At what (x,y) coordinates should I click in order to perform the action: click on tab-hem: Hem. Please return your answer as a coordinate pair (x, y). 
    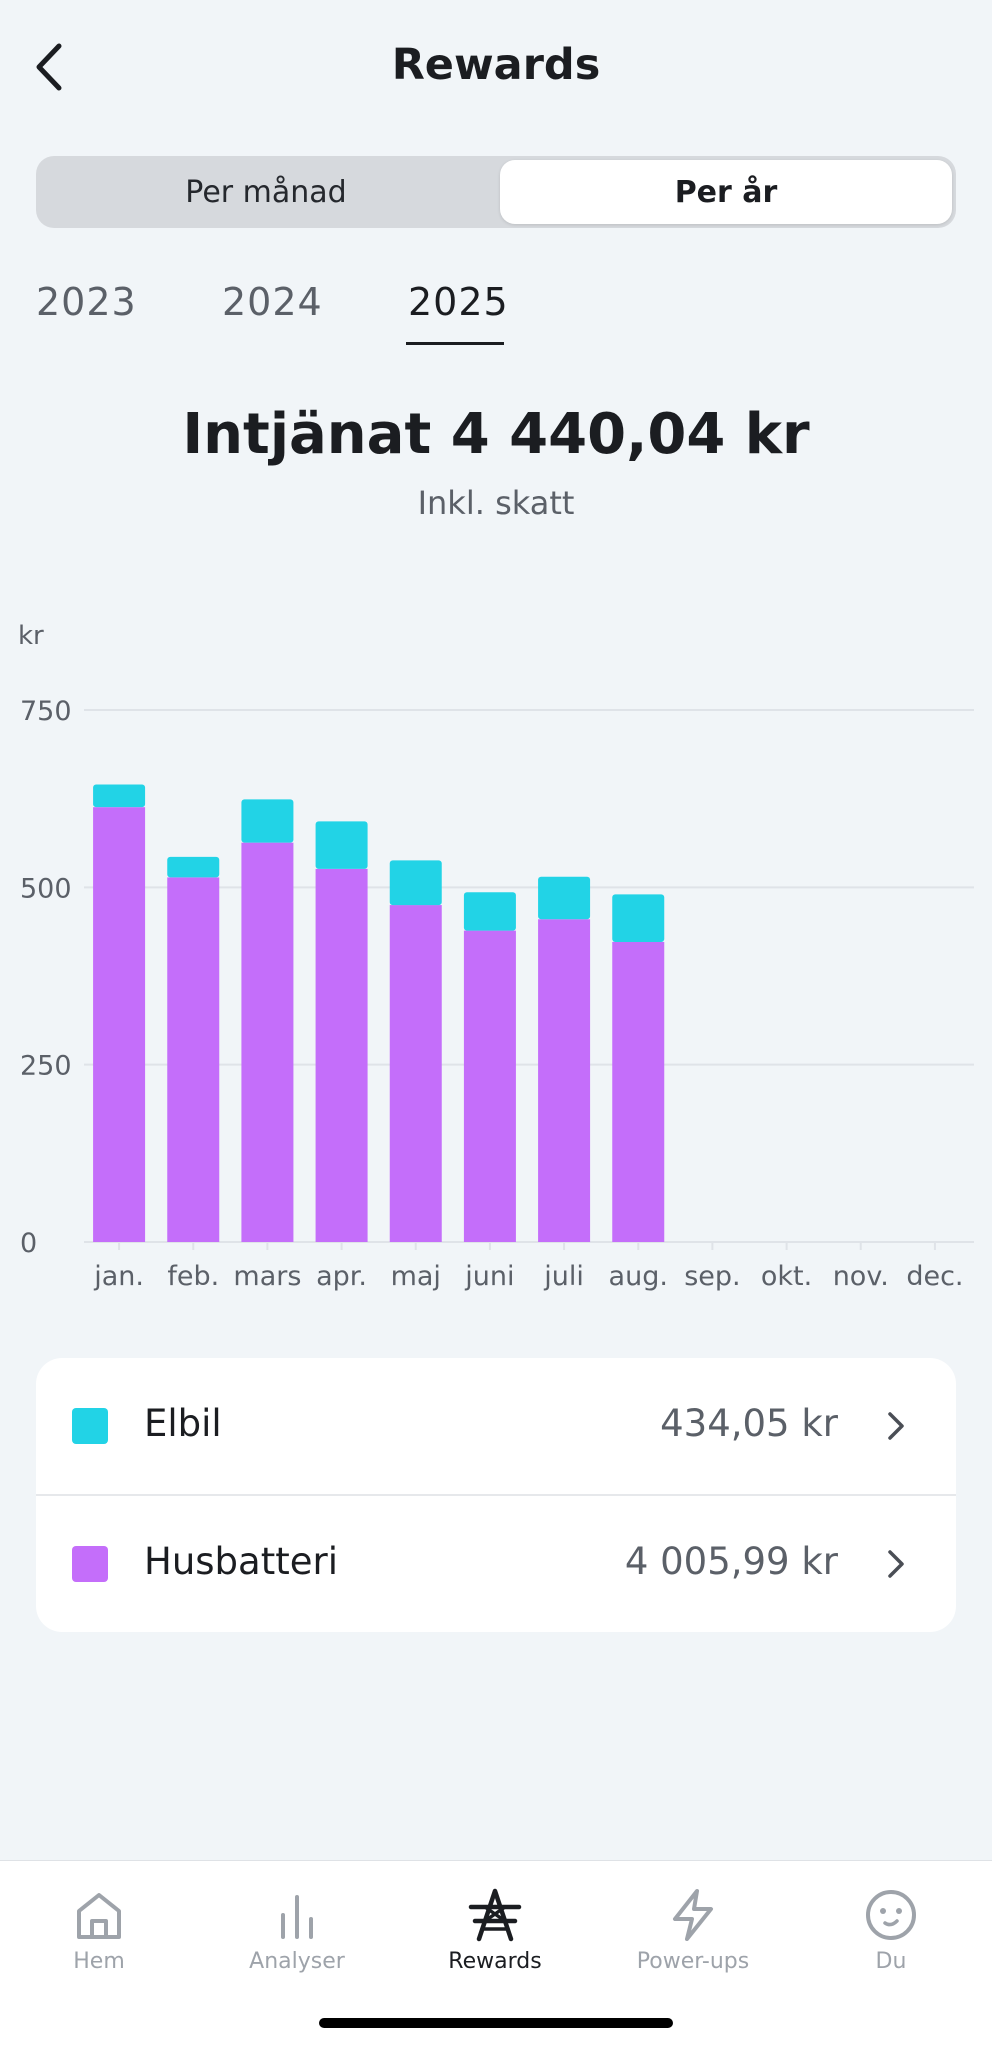
    Looking at the image, I should click on (99, 1935).